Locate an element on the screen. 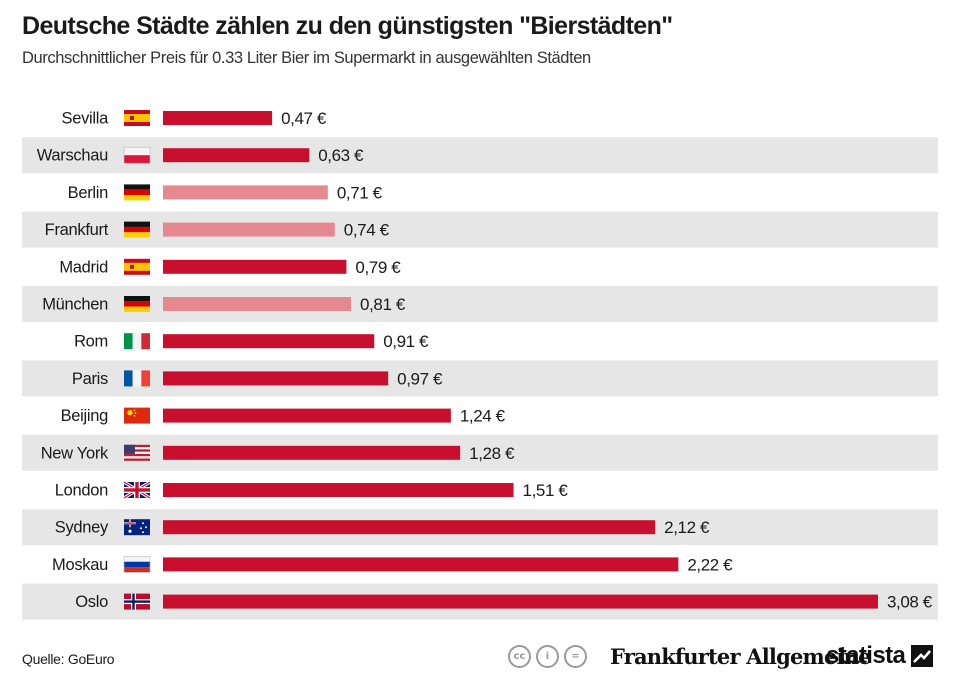  norway-flag-icon is located at coordinates (137, 601).